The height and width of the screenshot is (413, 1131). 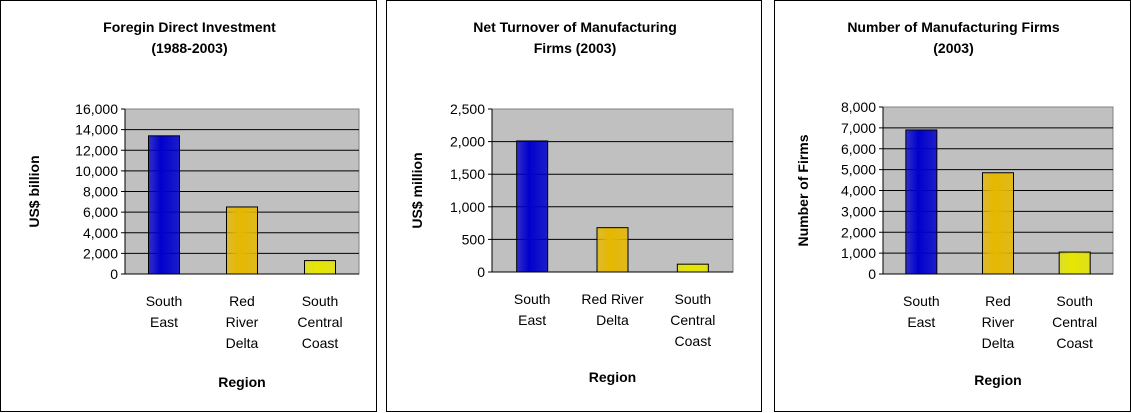 What do you see at coordinates (189, 27) in the screenshot?
I see `chart-title: Foregin Direct Investment` at bounding box center [189, 27].